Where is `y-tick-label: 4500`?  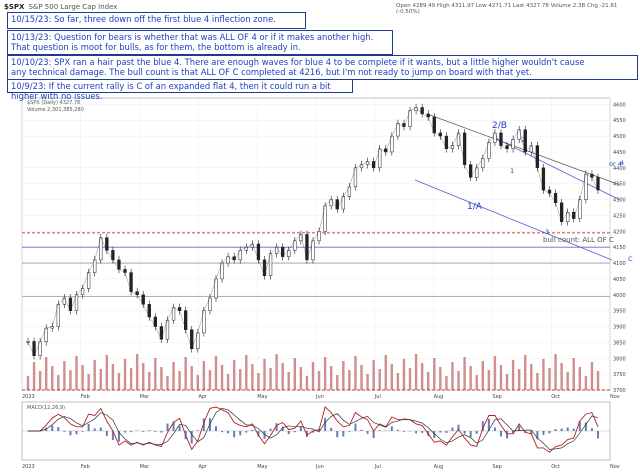
y-tick-label: 4500 is located at coordinates (619, 137).